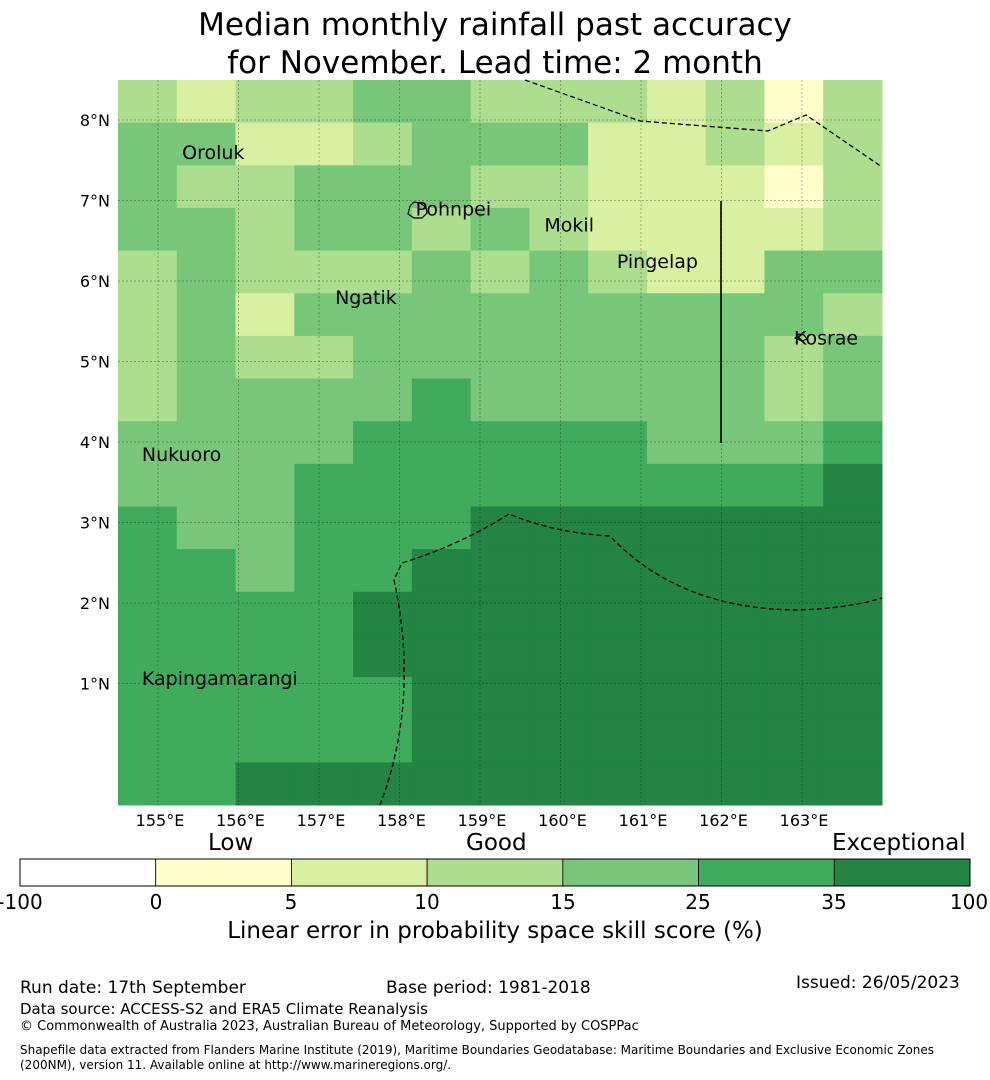 This screenshot has height=1080, width=990. What do you see at coordinates (95, 603) in the screenshot?
I see `latitude-label: 2°N` at bounding box center [95, 603].